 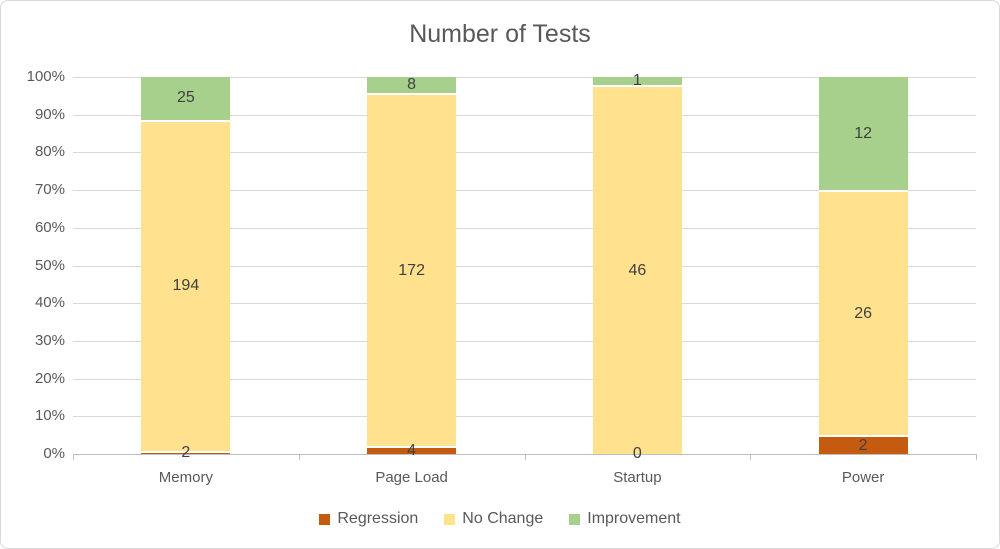 What do you see at coordinates (524, 477) in the screenshot?
I see `x-axis-labels: Memory Page Load Startup Power` at bounding box center [524, 477].